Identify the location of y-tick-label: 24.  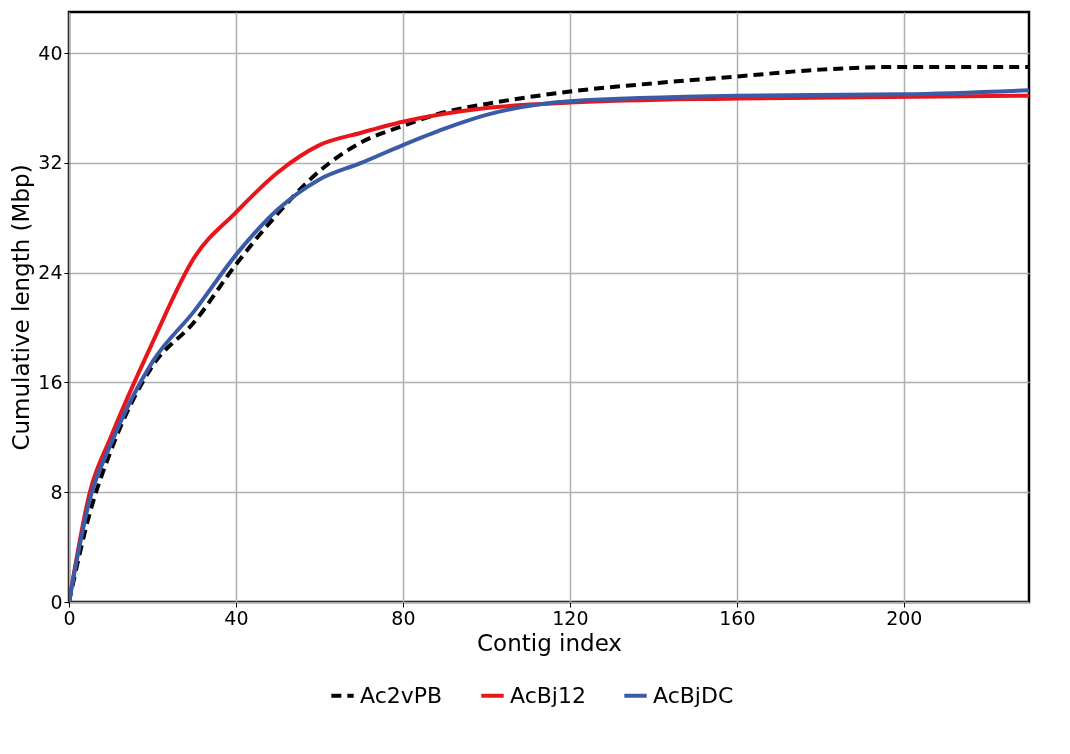
(50, 272).